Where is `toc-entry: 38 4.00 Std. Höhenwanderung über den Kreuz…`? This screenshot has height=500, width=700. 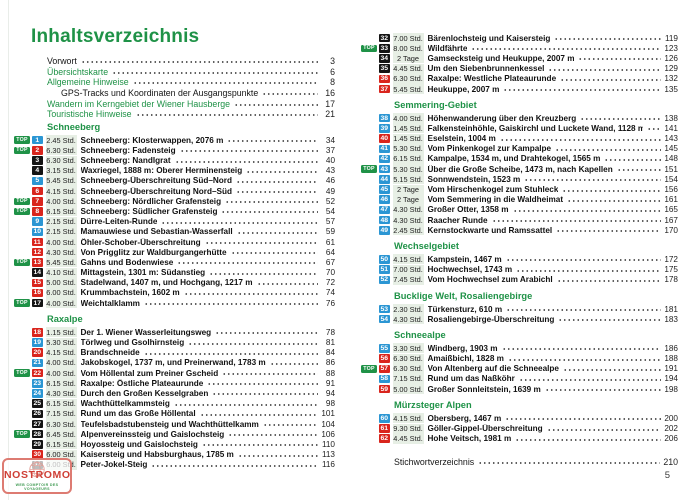
toc-entry: 38 4.00 Std. Höhenwanderung über den Kreuz… is located at coordinates (519, 118).